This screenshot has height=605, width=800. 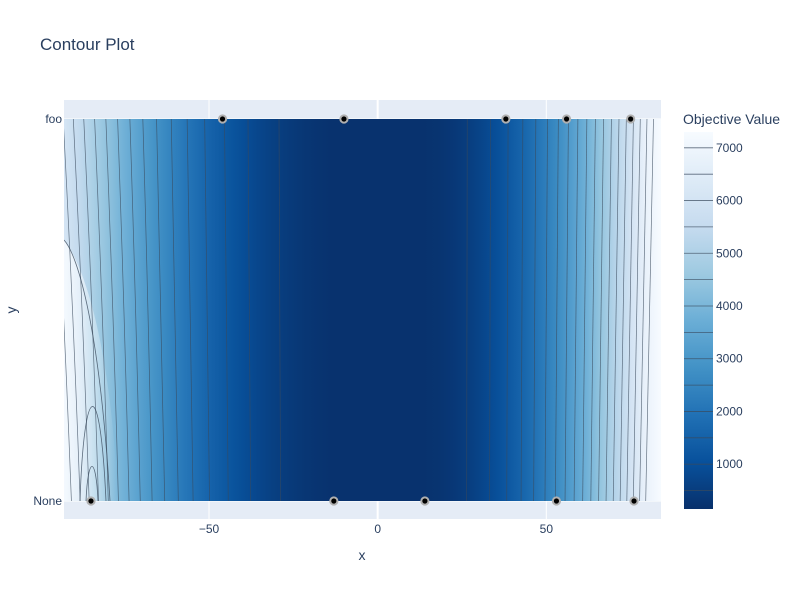 What do you see at coordinates (731, 119) in the screenshot?
I see `colorbar-title: Objective Value` at bounding box center [731, 119].